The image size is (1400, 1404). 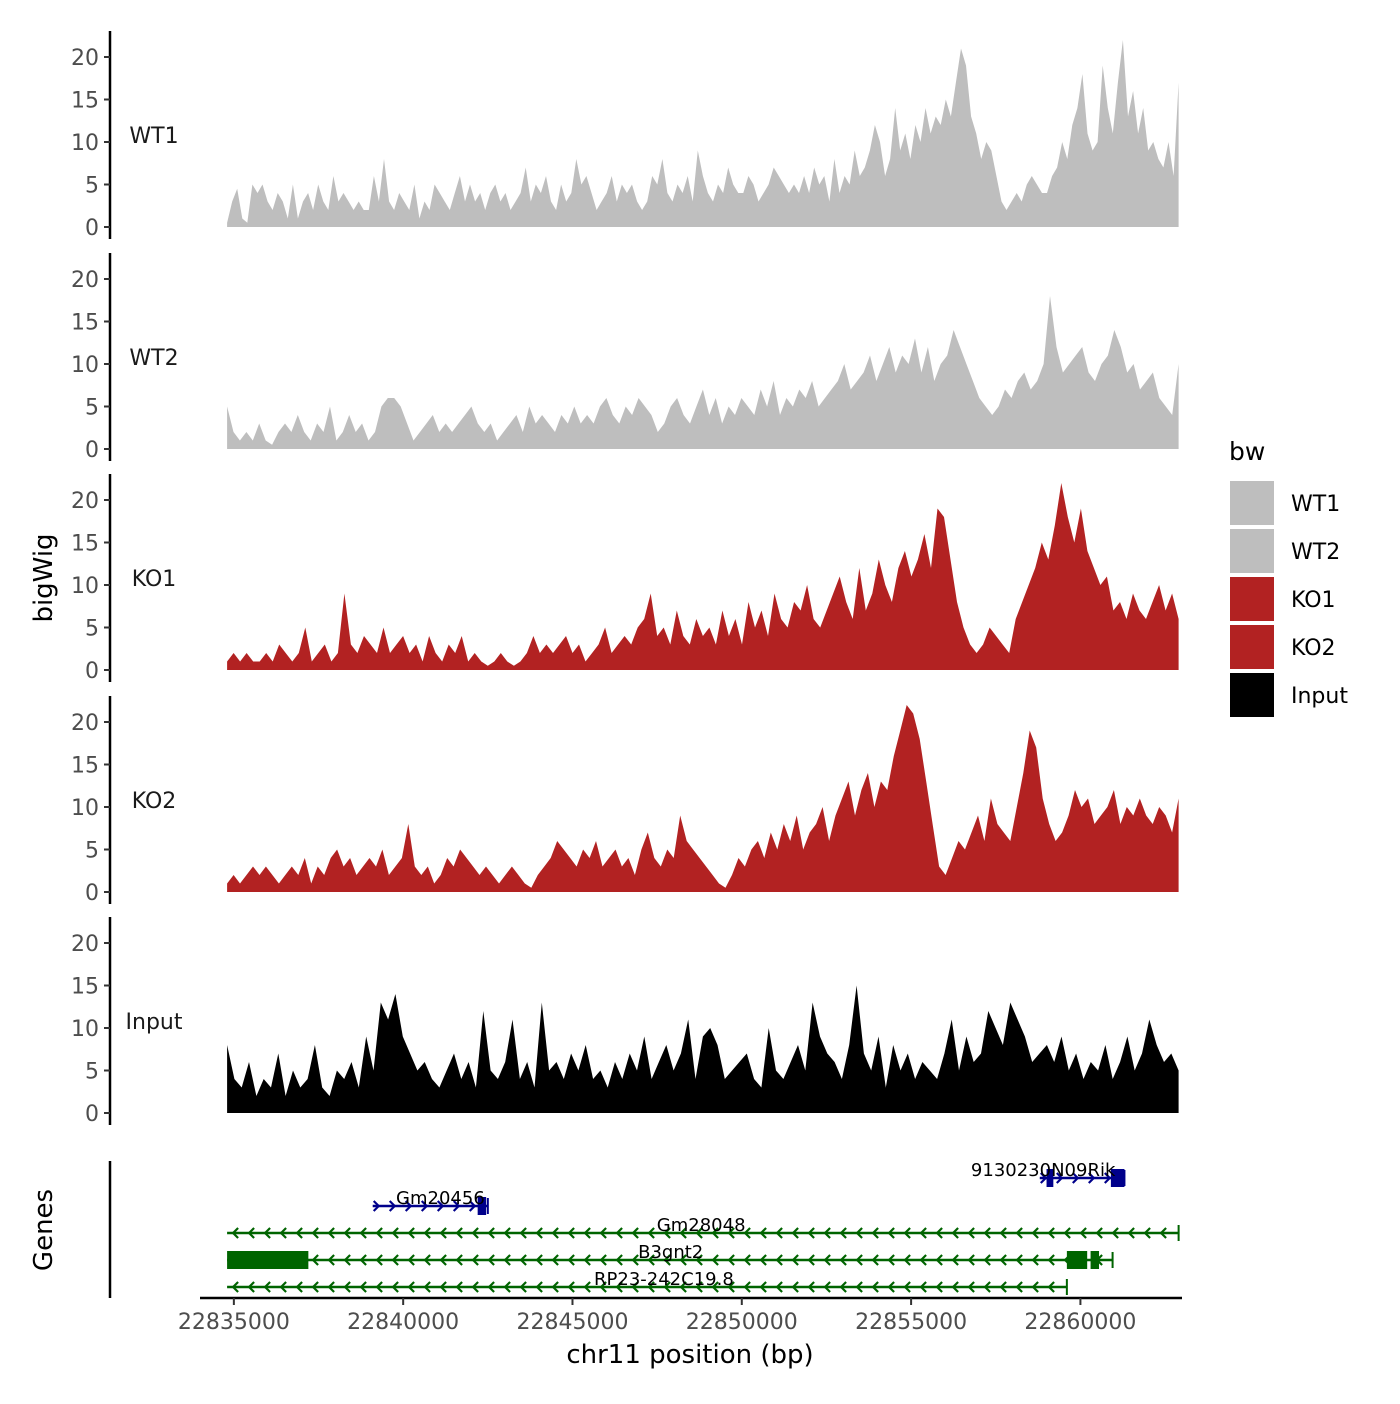 I want to click on gene-b3gnt2: B3gnt2, so click(x=670, y=1255).